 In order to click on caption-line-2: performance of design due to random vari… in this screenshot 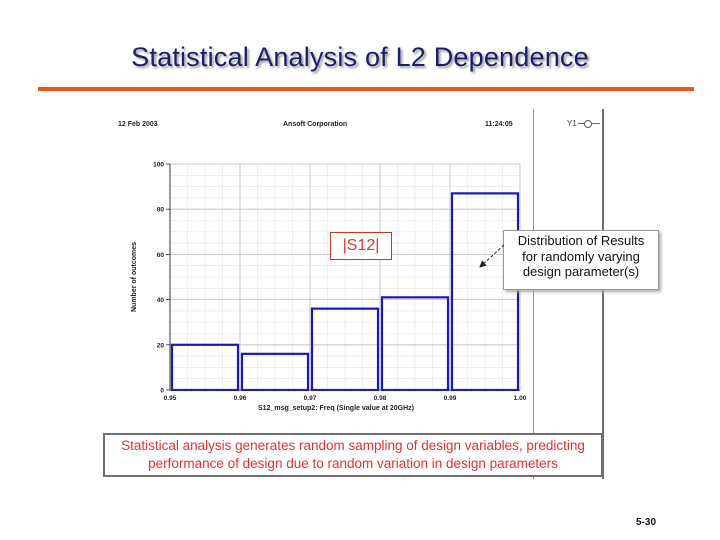, I will do `click(353, 463)`.